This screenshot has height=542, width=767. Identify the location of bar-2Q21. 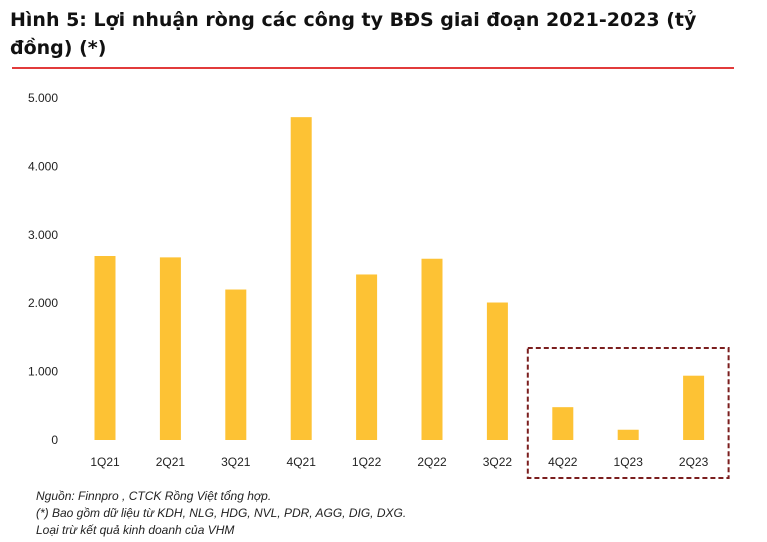
(170, 348).